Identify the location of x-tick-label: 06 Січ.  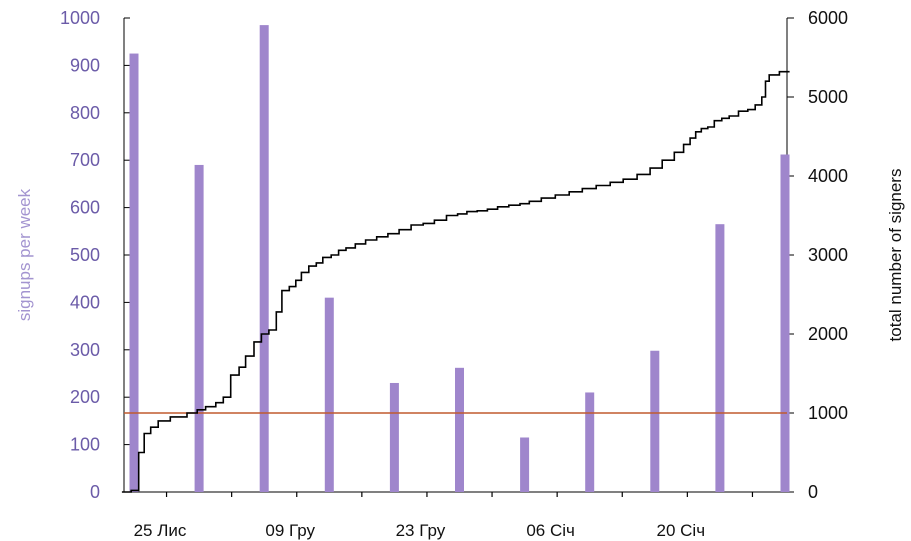
(550, 530).